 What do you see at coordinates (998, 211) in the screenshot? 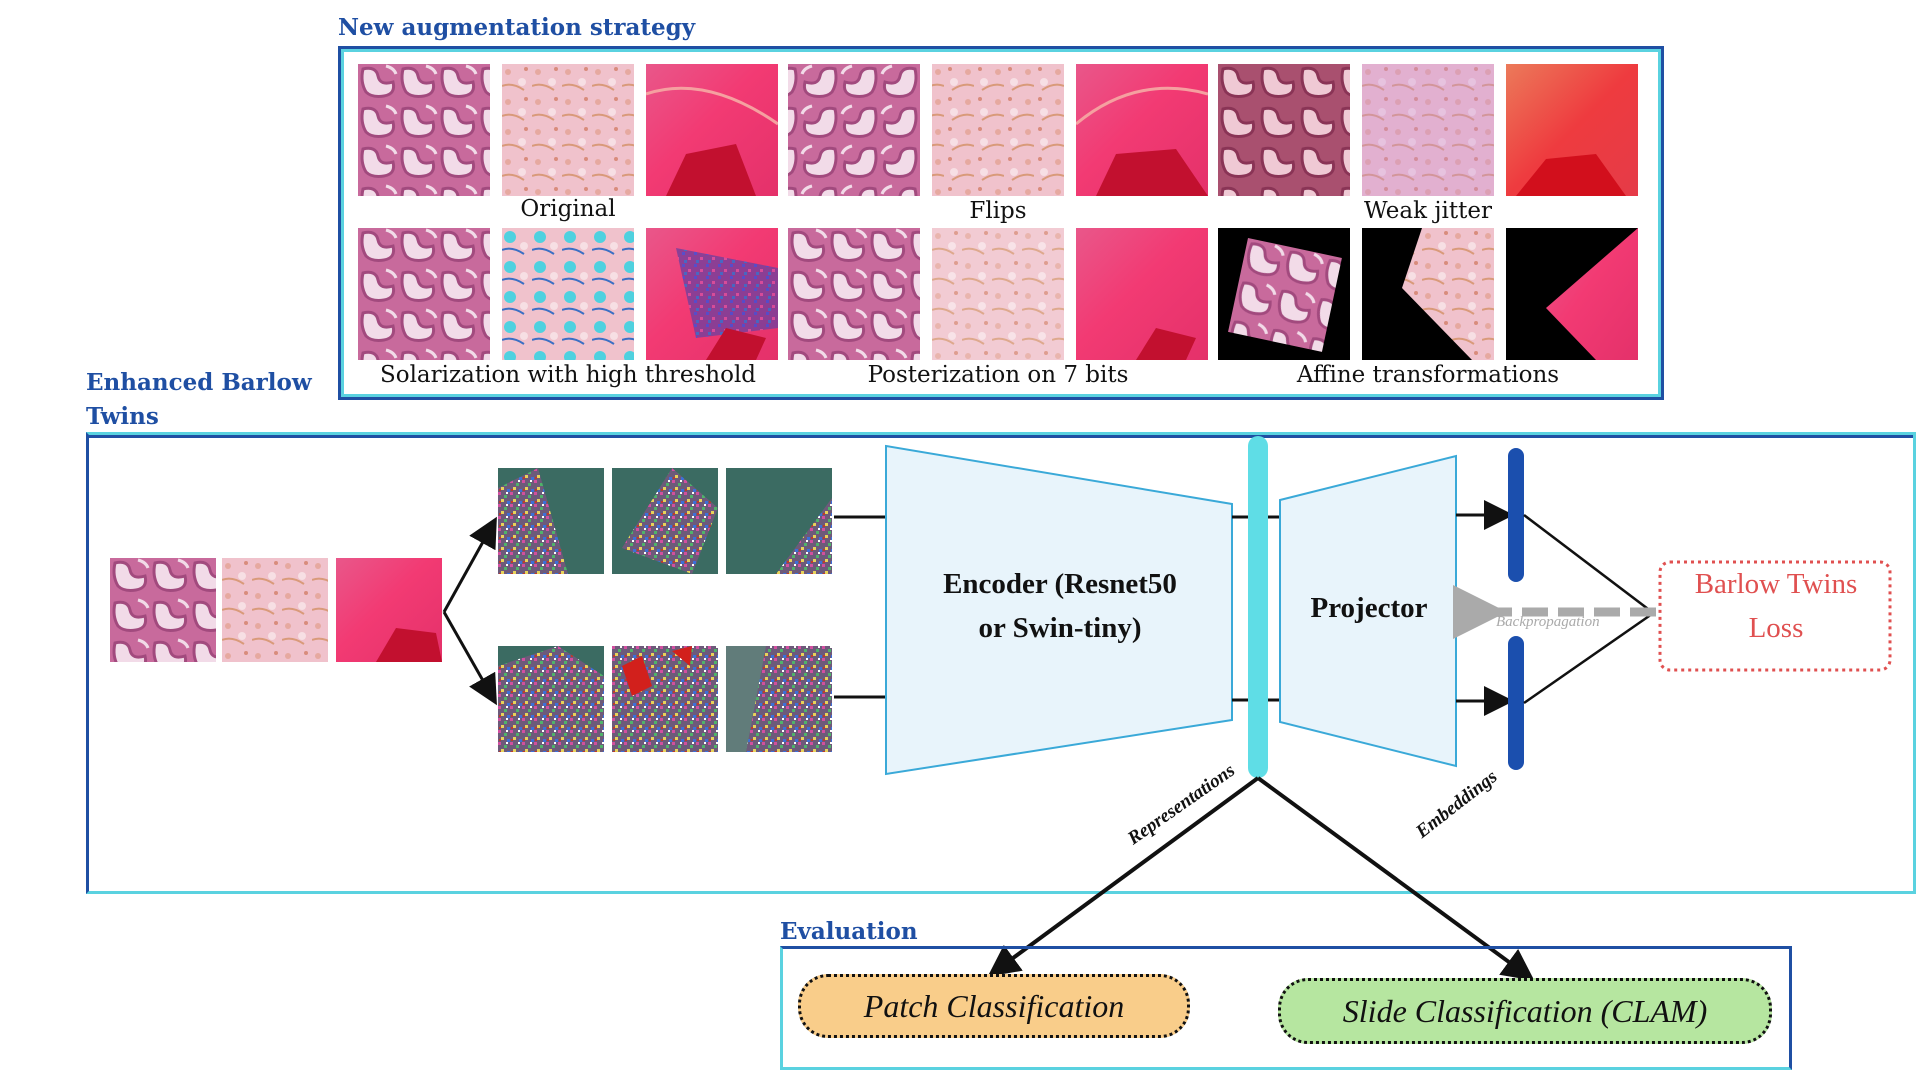
I see `caption-flips: Flips` at bounding box center [998, 211].